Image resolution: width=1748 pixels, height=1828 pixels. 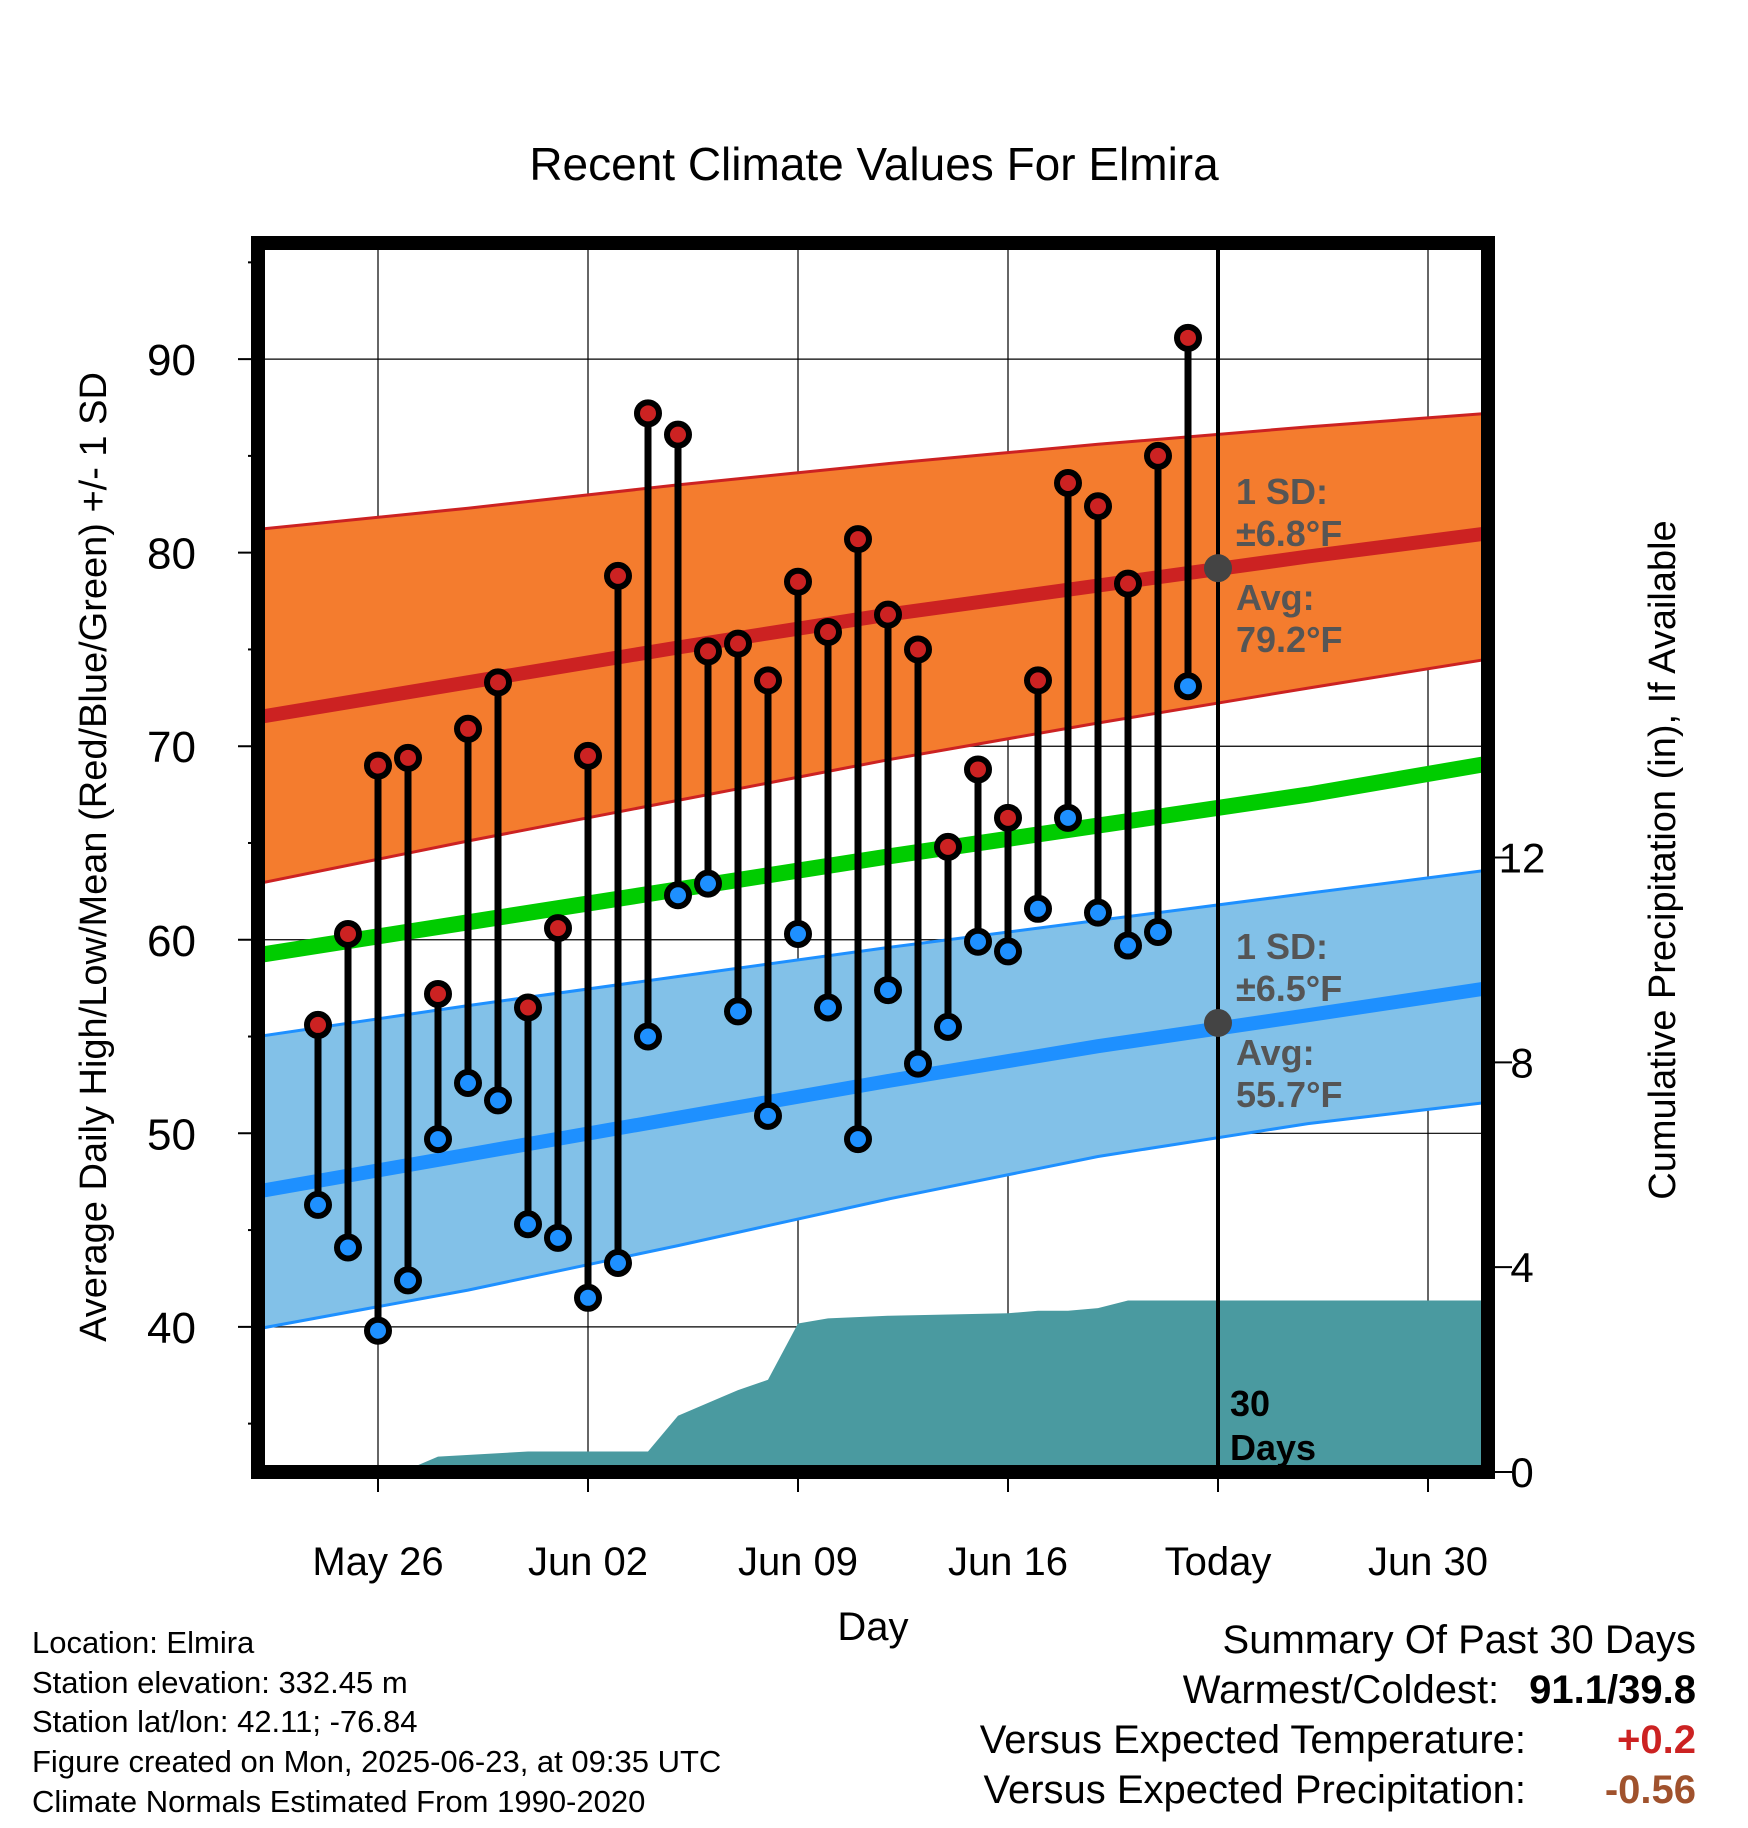 What do you see at coordinates (1428, 1562) in the screenshot?
I see `x-tick-label: Jun 30` at bounding box center [1428, 1562].